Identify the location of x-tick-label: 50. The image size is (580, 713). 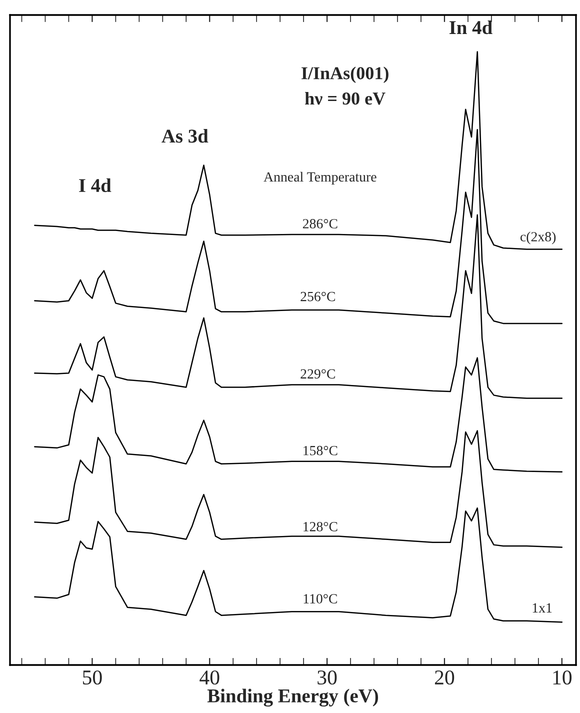
(92, 677).